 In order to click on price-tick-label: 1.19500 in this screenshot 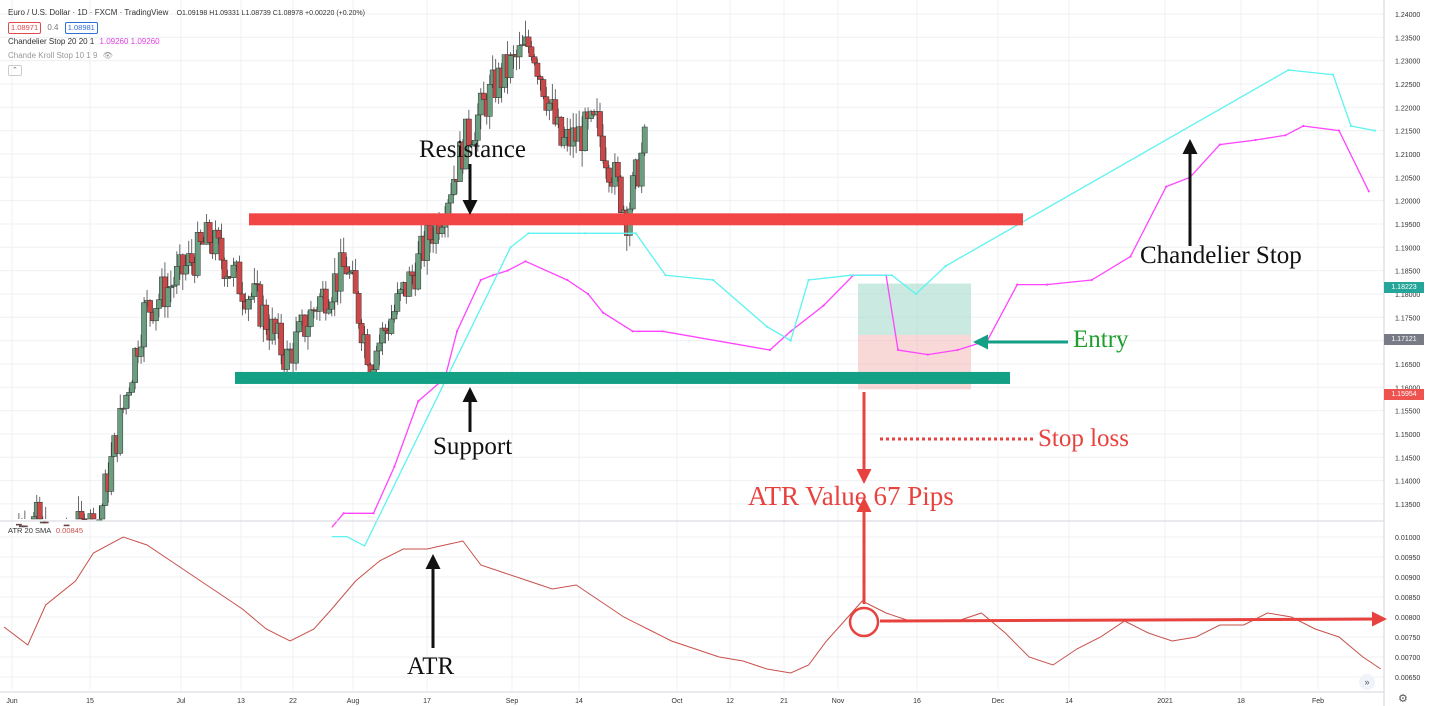, I will do `click(1407, 225)`.